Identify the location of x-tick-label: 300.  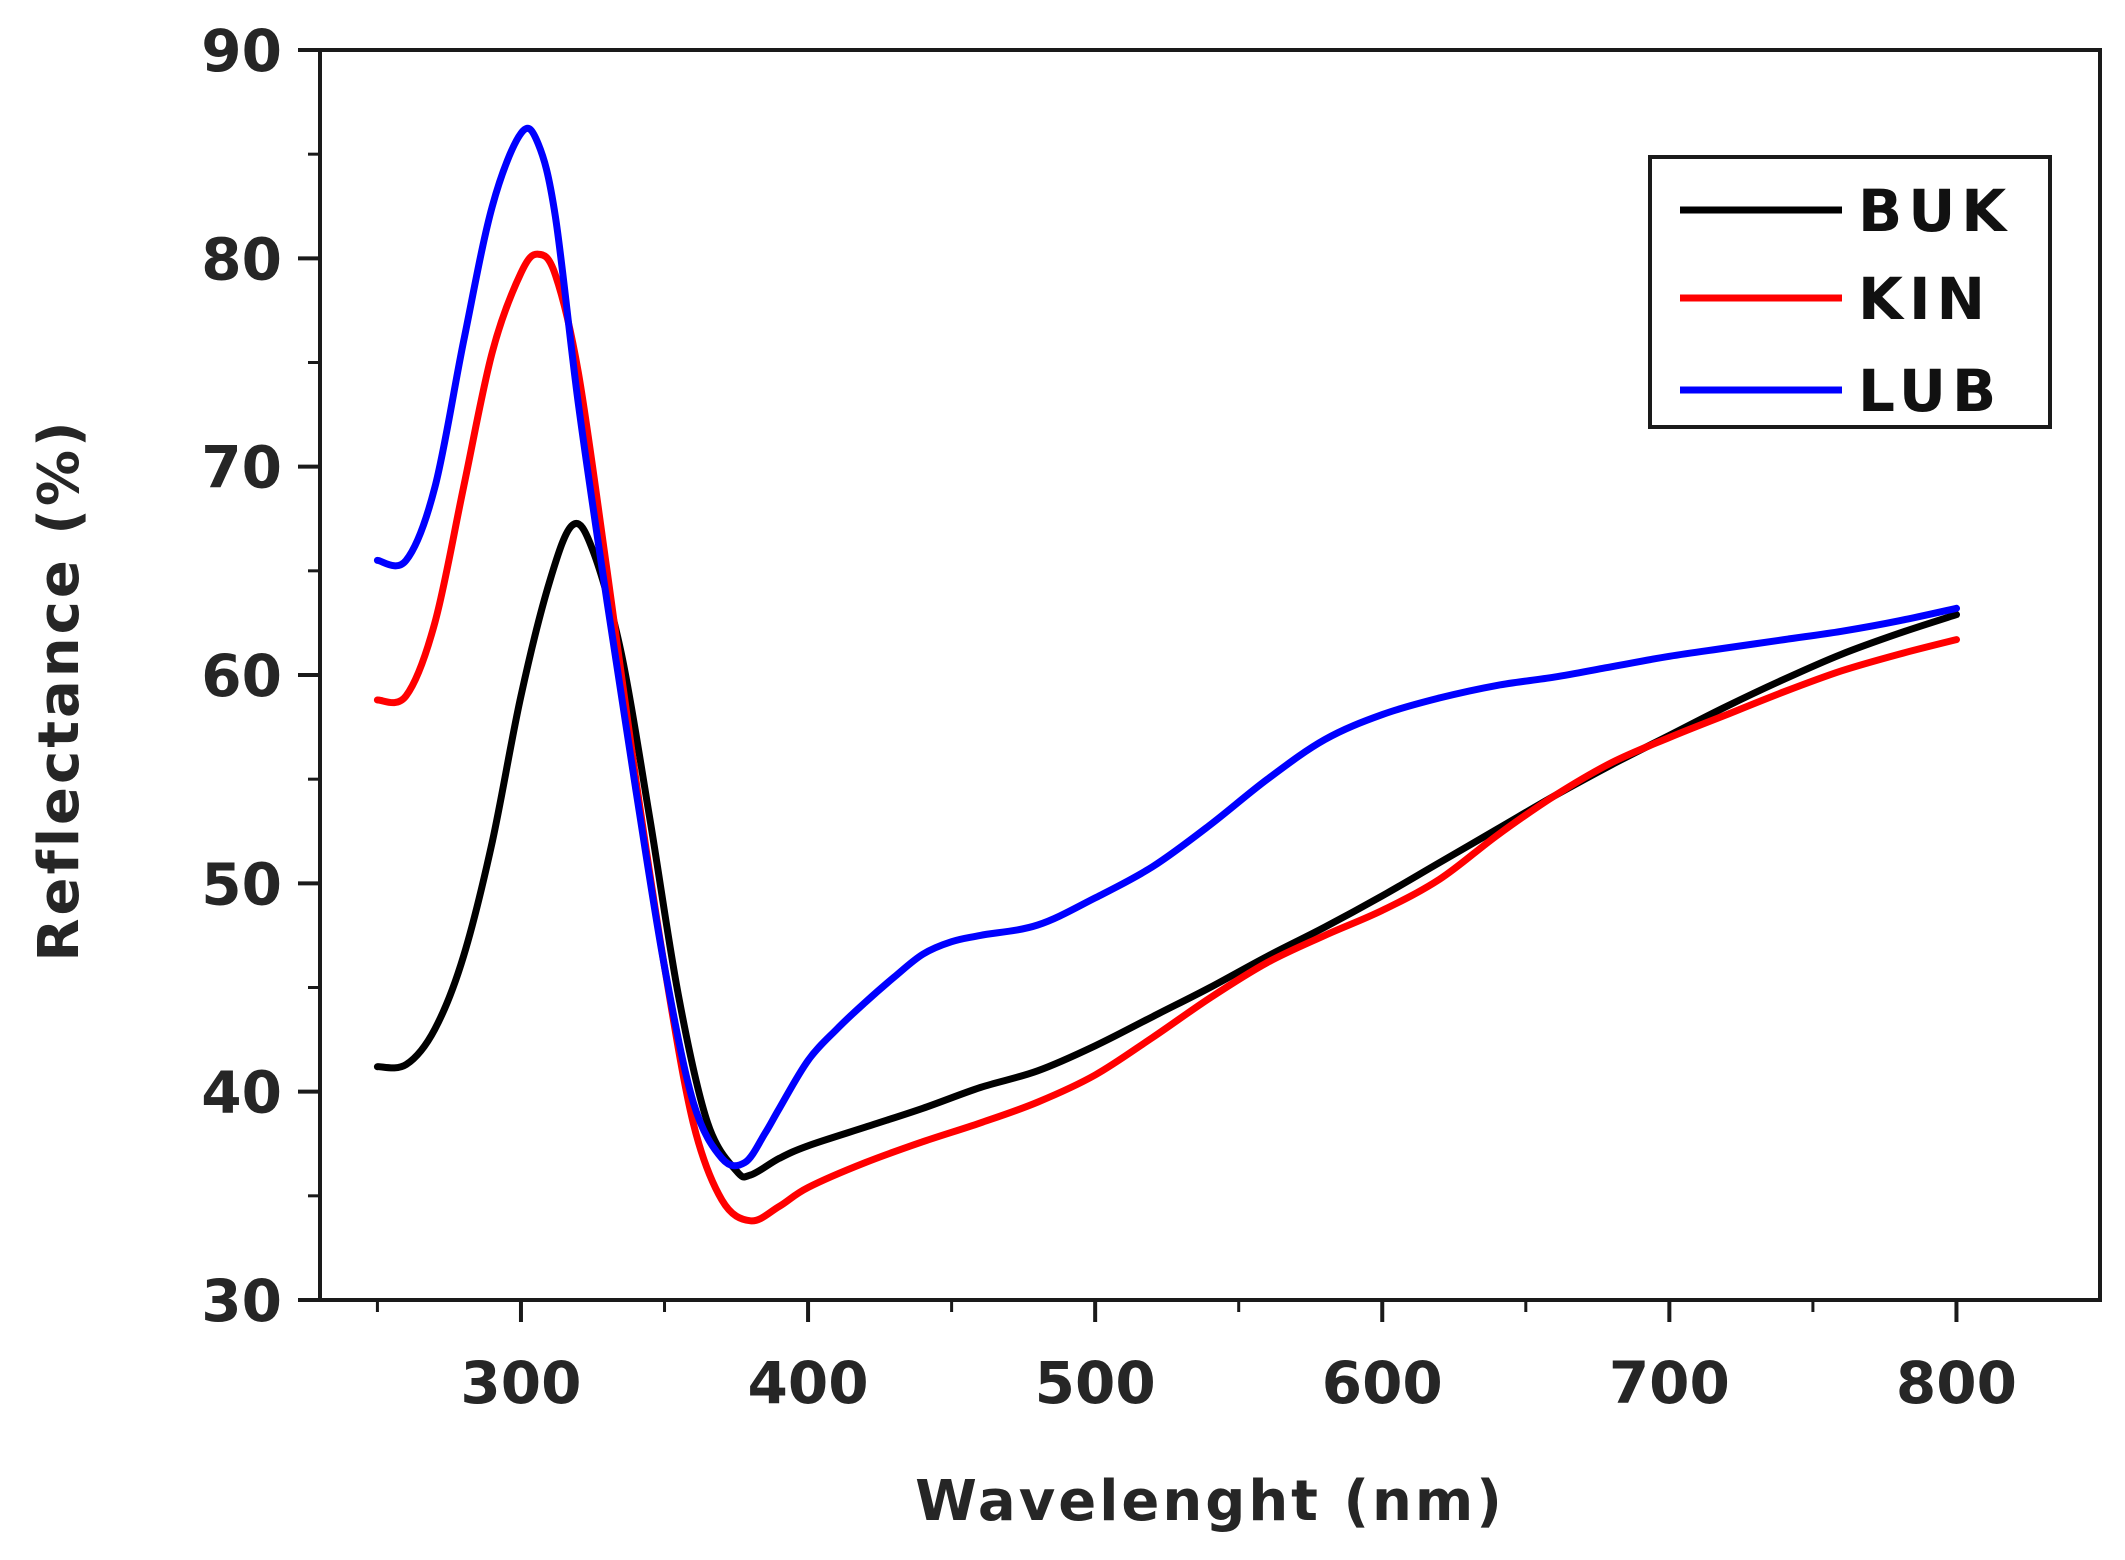
(520, 1383).